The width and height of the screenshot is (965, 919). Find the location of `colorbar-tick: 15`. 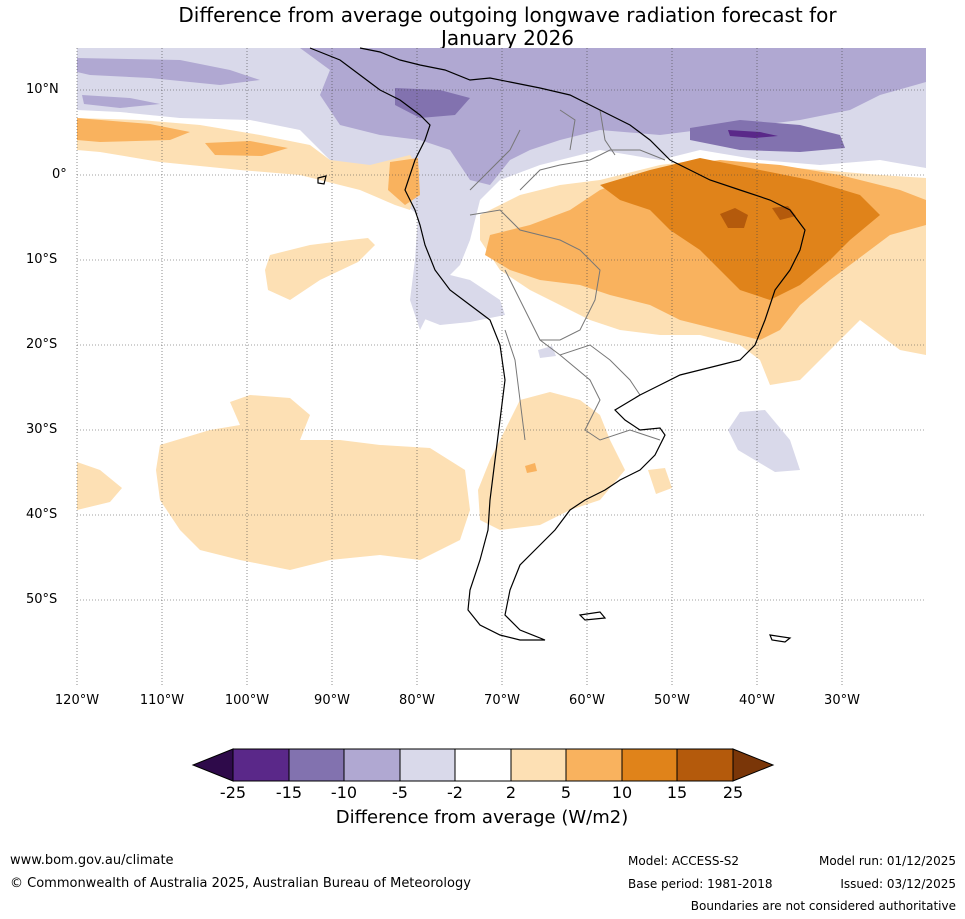

colorbar-tick: 15 is located at coordinates (677, 792).